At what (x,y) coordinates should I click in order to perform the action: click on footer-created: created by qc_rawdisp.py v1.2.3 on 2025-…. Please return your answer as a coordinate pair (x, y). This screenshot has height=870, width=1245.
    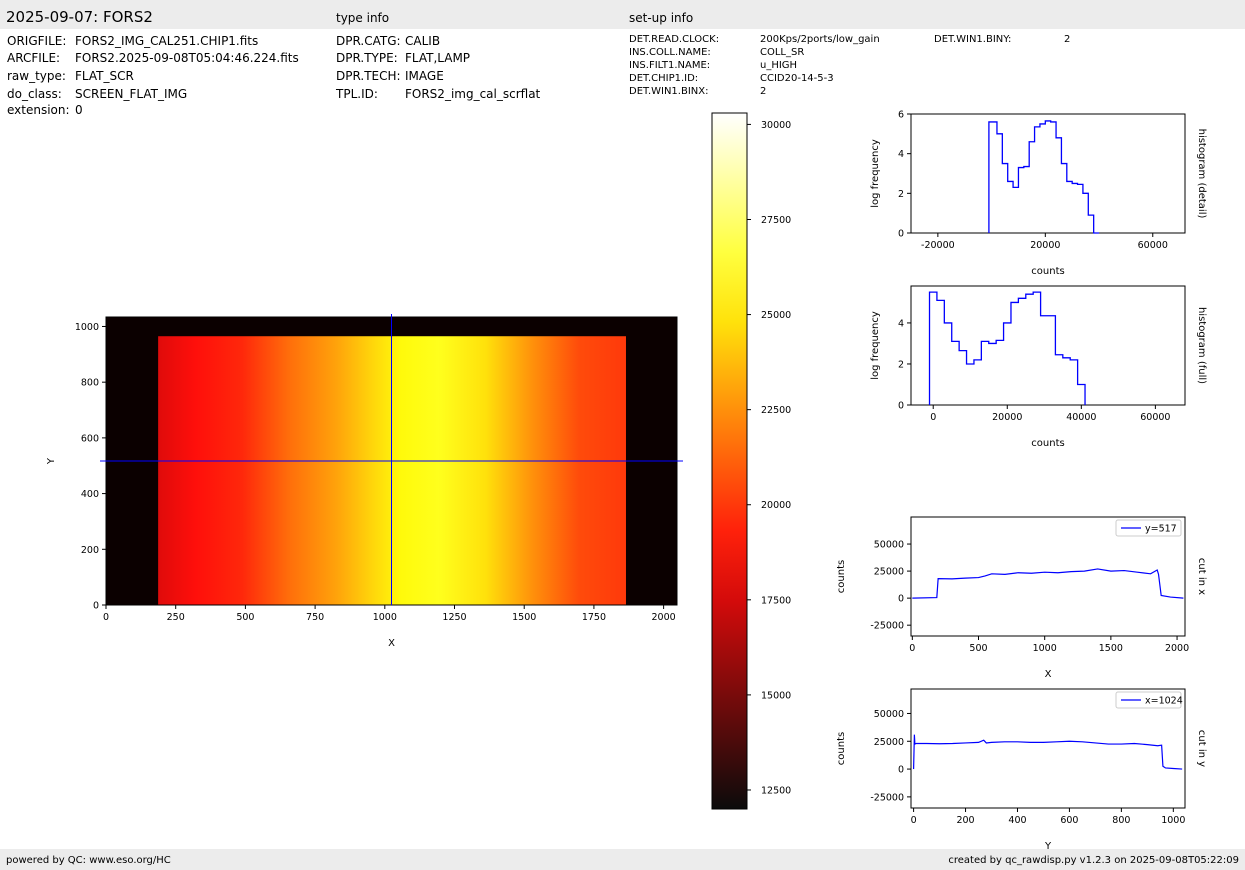
    Looking at the image, I should click on (1093, 860).